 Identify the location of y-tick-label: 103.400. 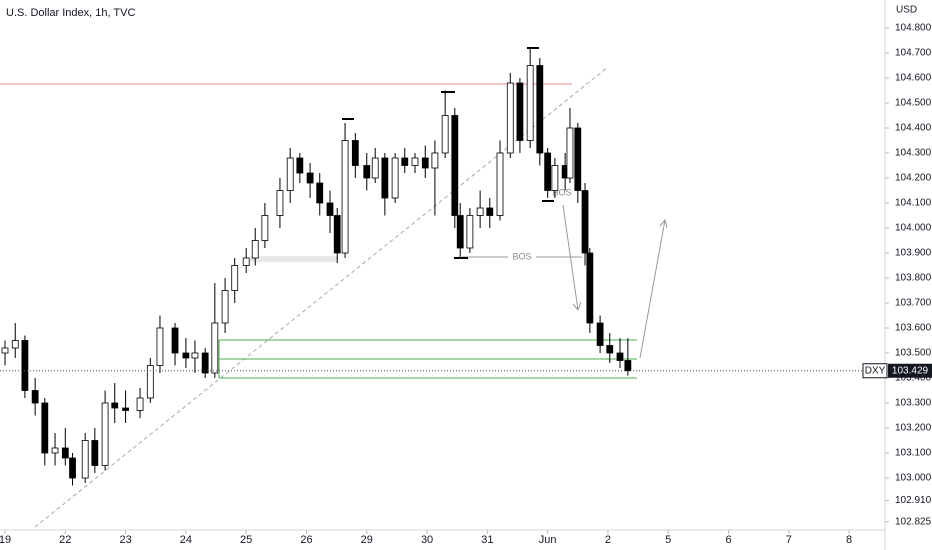
(913, 378).